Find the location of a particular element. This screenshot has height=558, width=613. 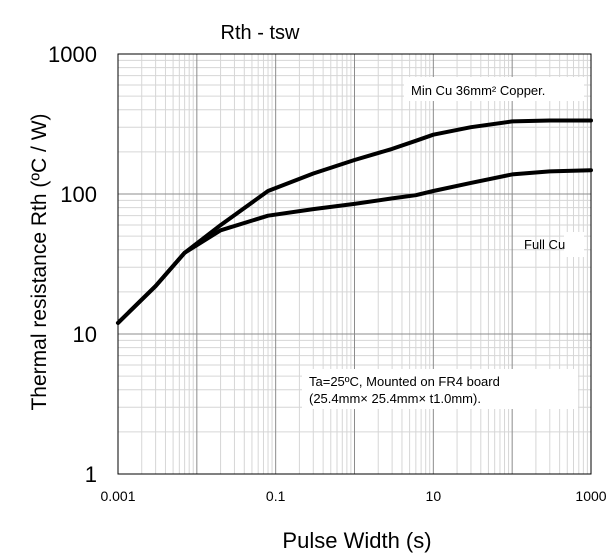

series-1-label-box is located at coordinates (494, 89).